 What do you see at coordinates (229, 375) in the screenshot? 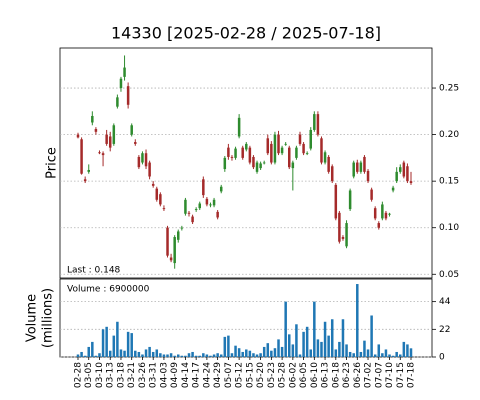
I see `x-tick-label: 05-07` at bounding box center [229, 375].